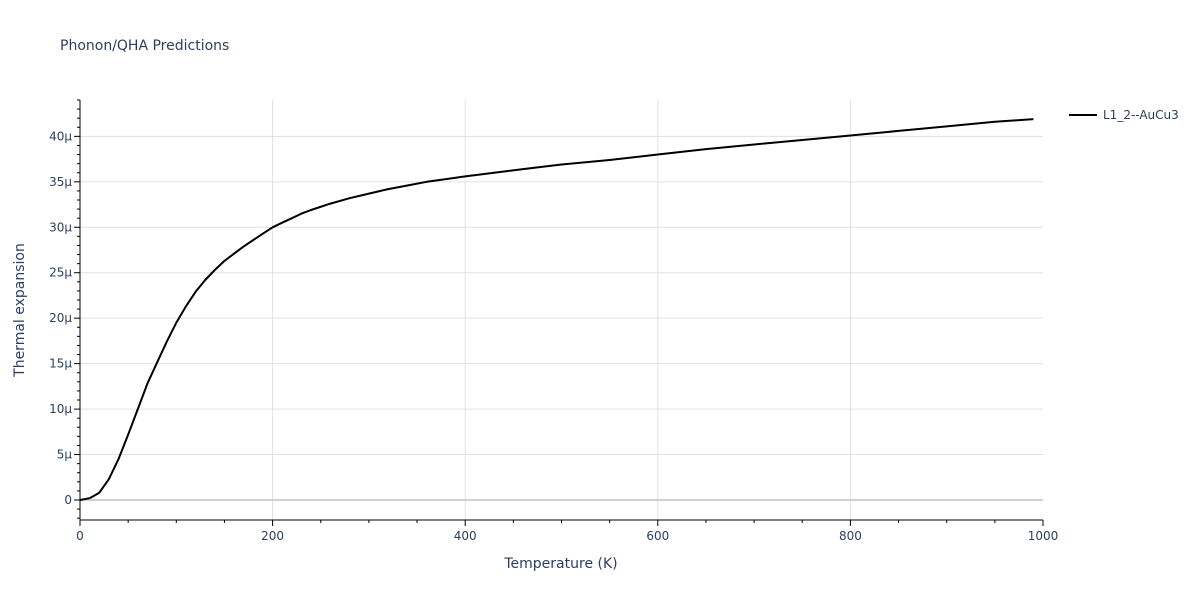 This screenshot has height=600, width=1200. I want to click on x-axis-title: Temperature (K), so click(560, 564).